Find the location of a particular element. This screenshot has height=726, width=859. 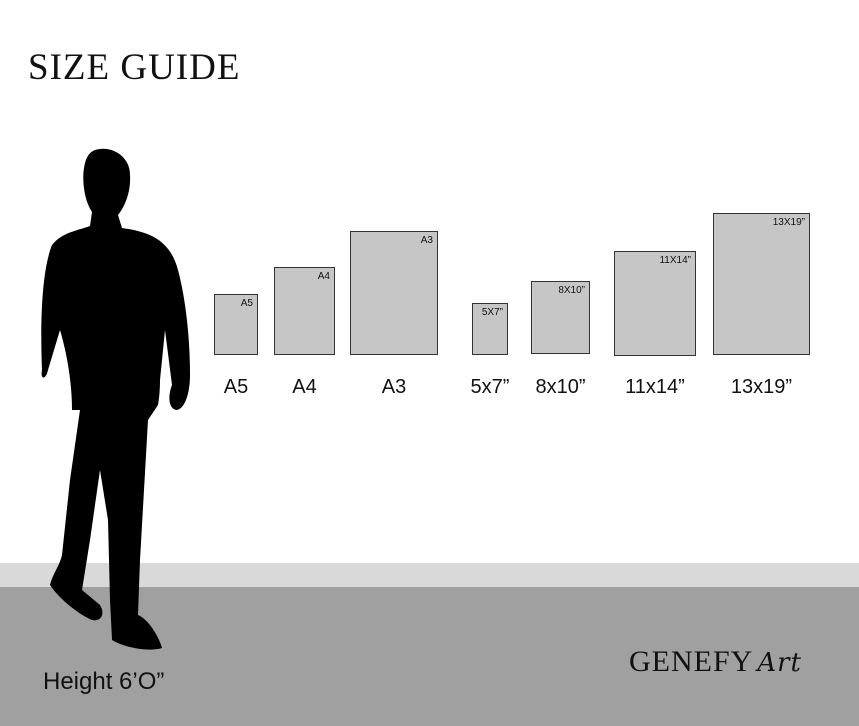

size-label: A3 is located at coordinates (394, 387).